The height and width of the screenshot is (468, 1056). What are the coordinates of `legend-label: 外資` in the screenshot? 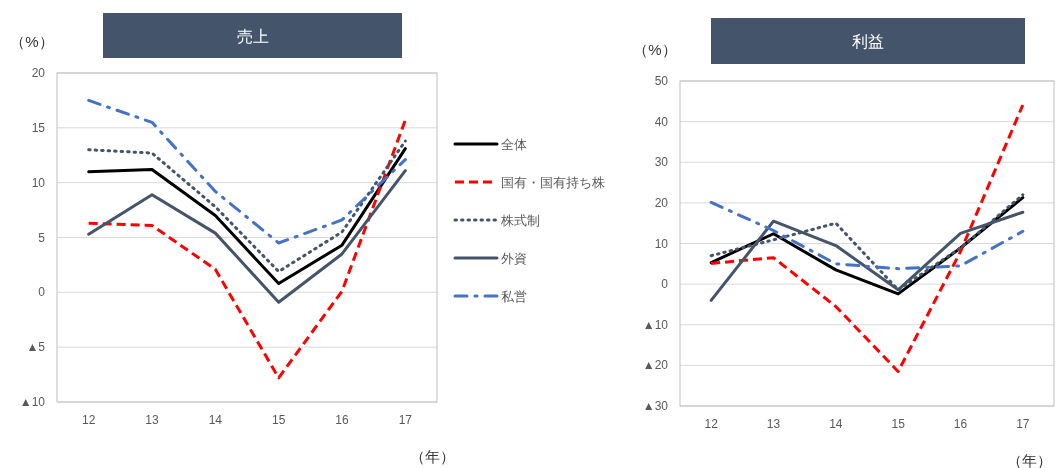 It's located at (514, 258).